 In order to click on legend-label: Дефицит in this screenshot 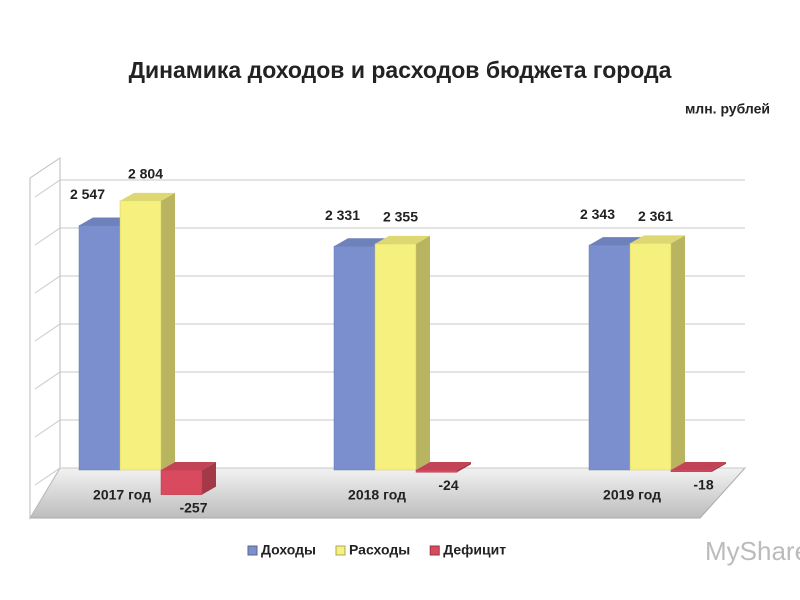, I will do `click(474, 550)`.